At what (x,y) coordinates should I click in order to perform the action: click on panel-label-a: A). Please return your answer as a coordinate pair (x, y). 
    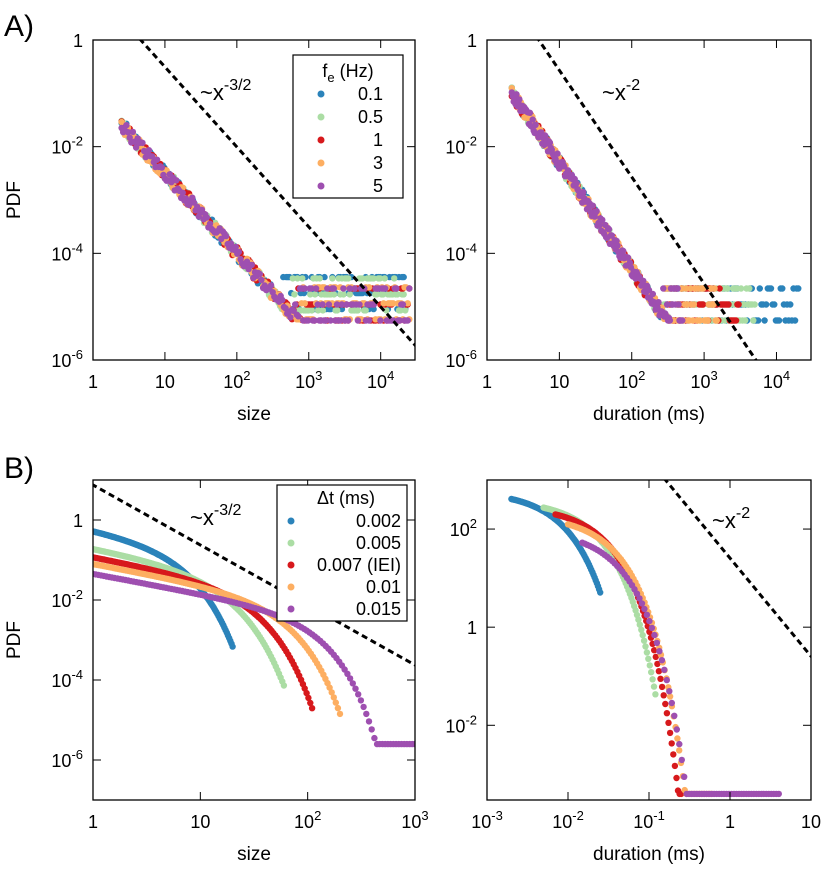
    Looking at the image, I should click on (19, 26).